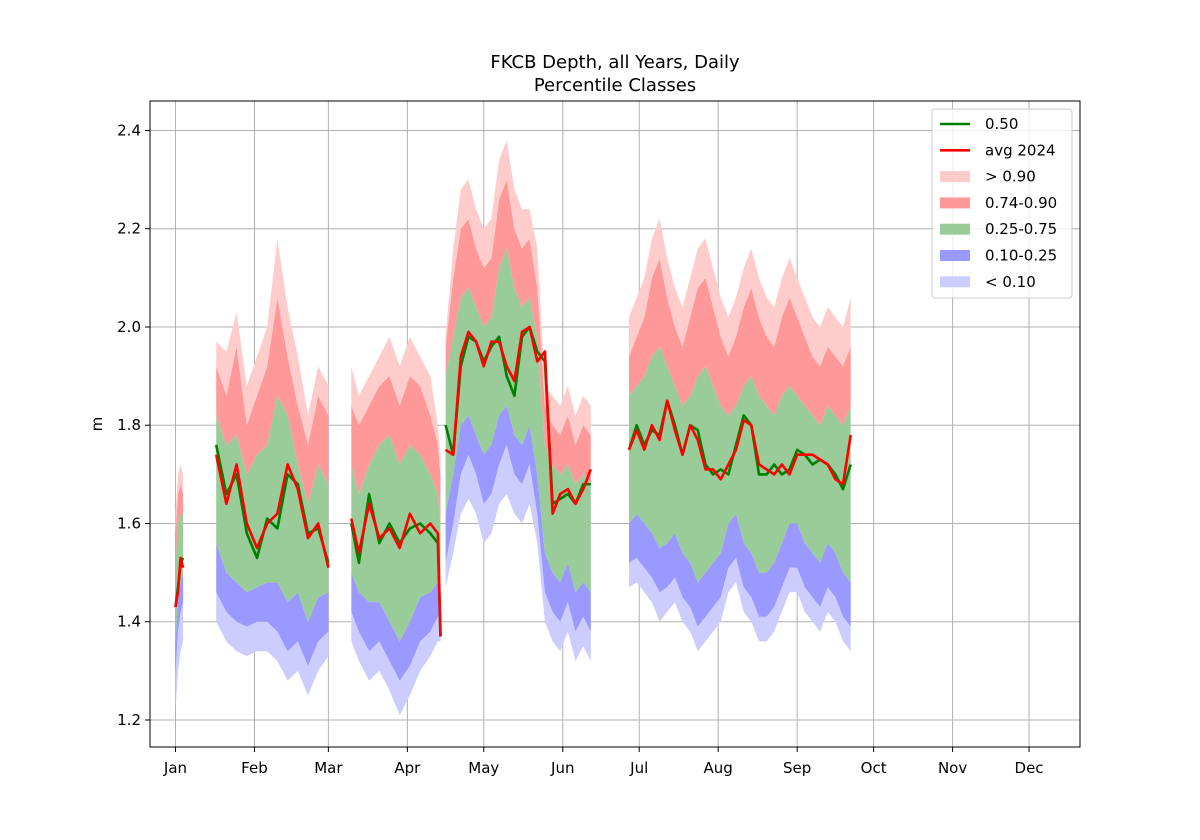  I want to click on x-tick-label: Jan, so click(175, 768).